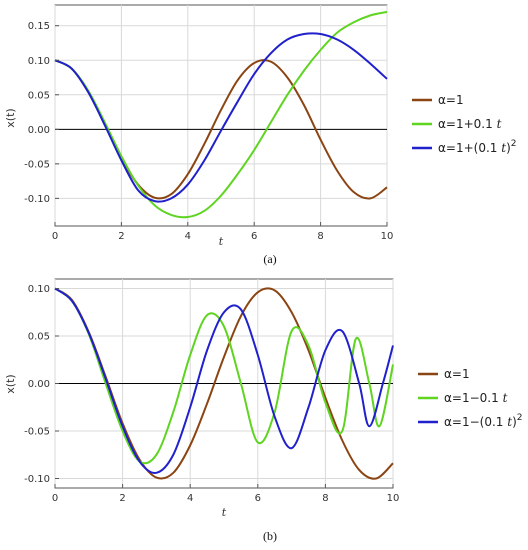 The image size is (528, 550). What do you see at coordinates (269, 259) in the screenshot?
I see `panel-label: (a)` at bounding box center [269, 259].